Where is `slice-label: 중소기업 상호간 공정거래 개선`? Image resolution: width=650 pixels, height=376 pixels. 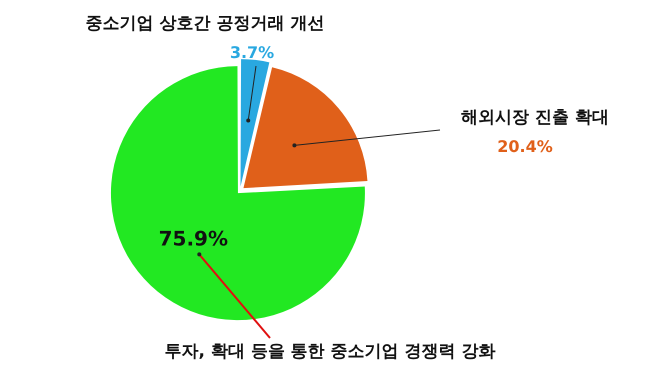
slice-label: 중소기업 상호간 공정거래 개선 is located at coordinates (205, 23).